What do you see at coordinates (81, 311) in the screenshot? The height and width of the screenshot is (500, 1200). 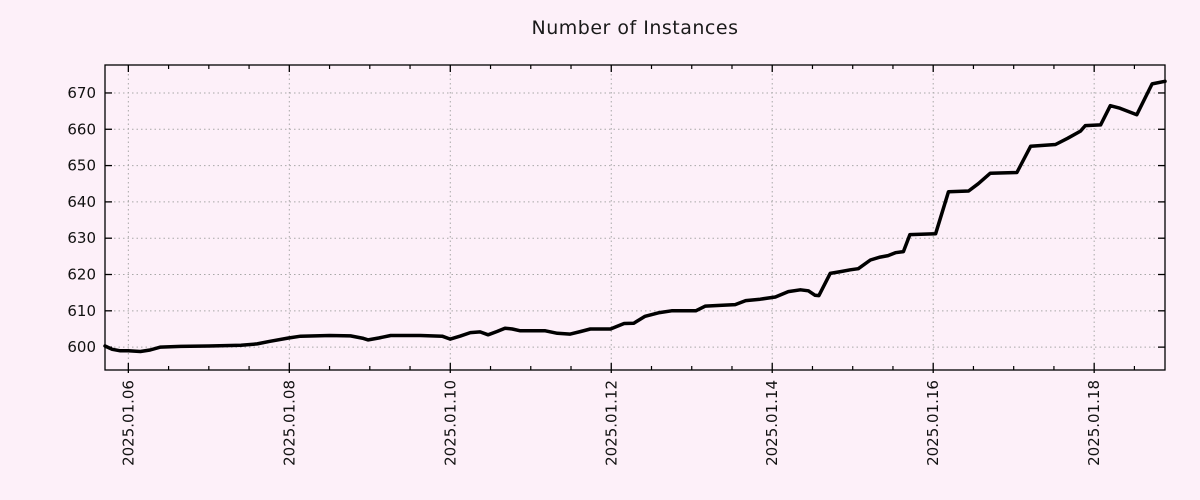 I see `y-axis-tick-label: 610` at bounding box center [81, 311].